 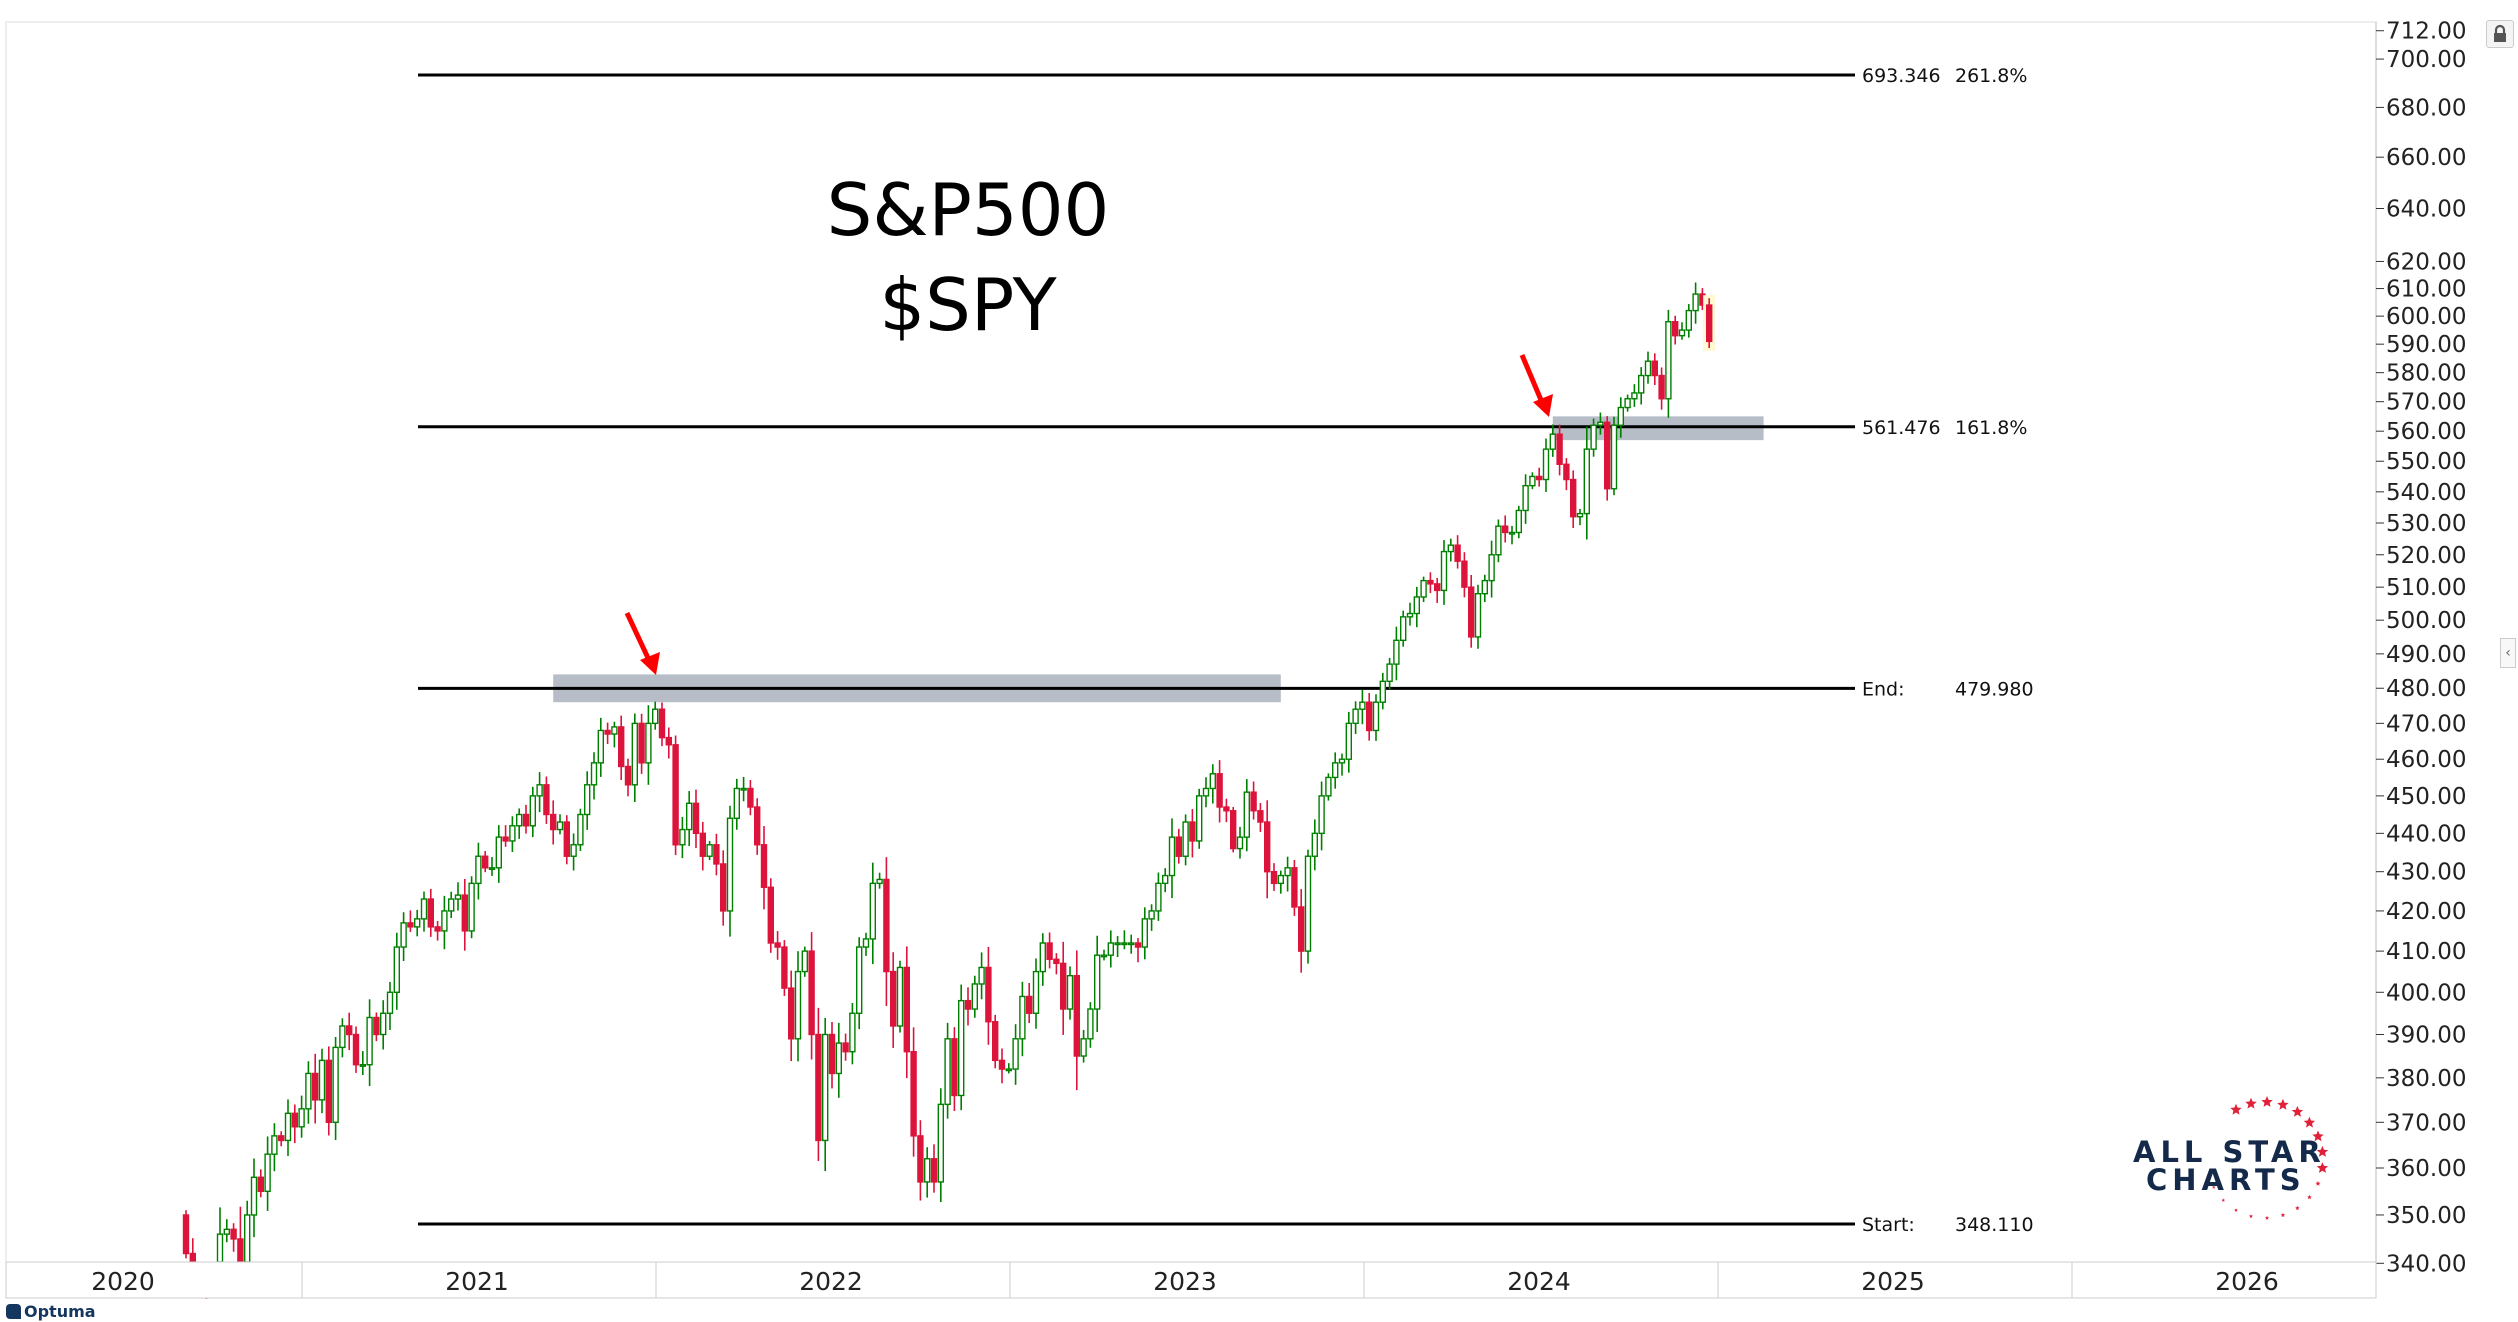 I want to click on x-tick-label: 2021, so click(x=477, y=1281).